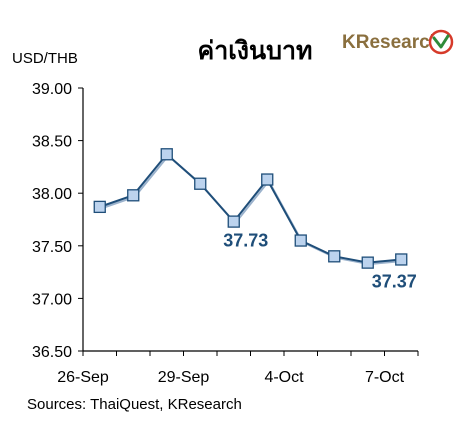  Describe the element at coordinates (58, 221) in the screenshot. I see `y-axis: 39.00 38.50 38.00 37.50 37.00 36.50` at that location.